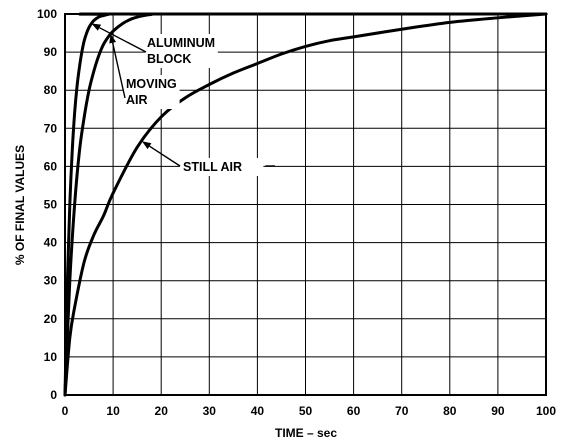  What do you see at coordinates (51, 357) in the screenshot?
I see `y-tick-label: 10` at bounding box center [51, 357].